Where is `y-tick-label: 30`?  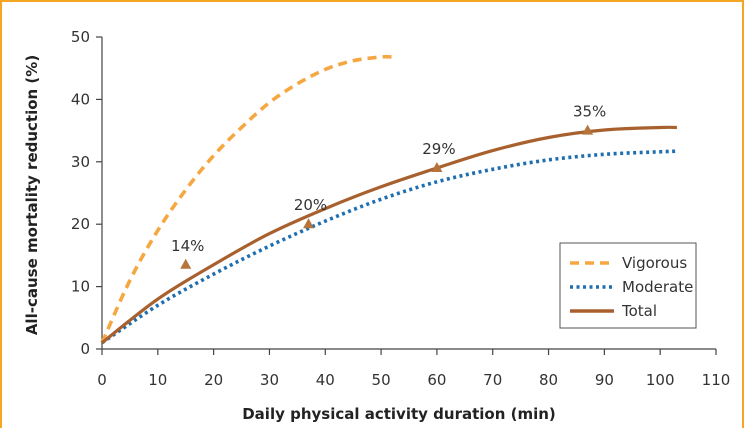
y-tick-label: 30 is located at coordinates (80, 162).